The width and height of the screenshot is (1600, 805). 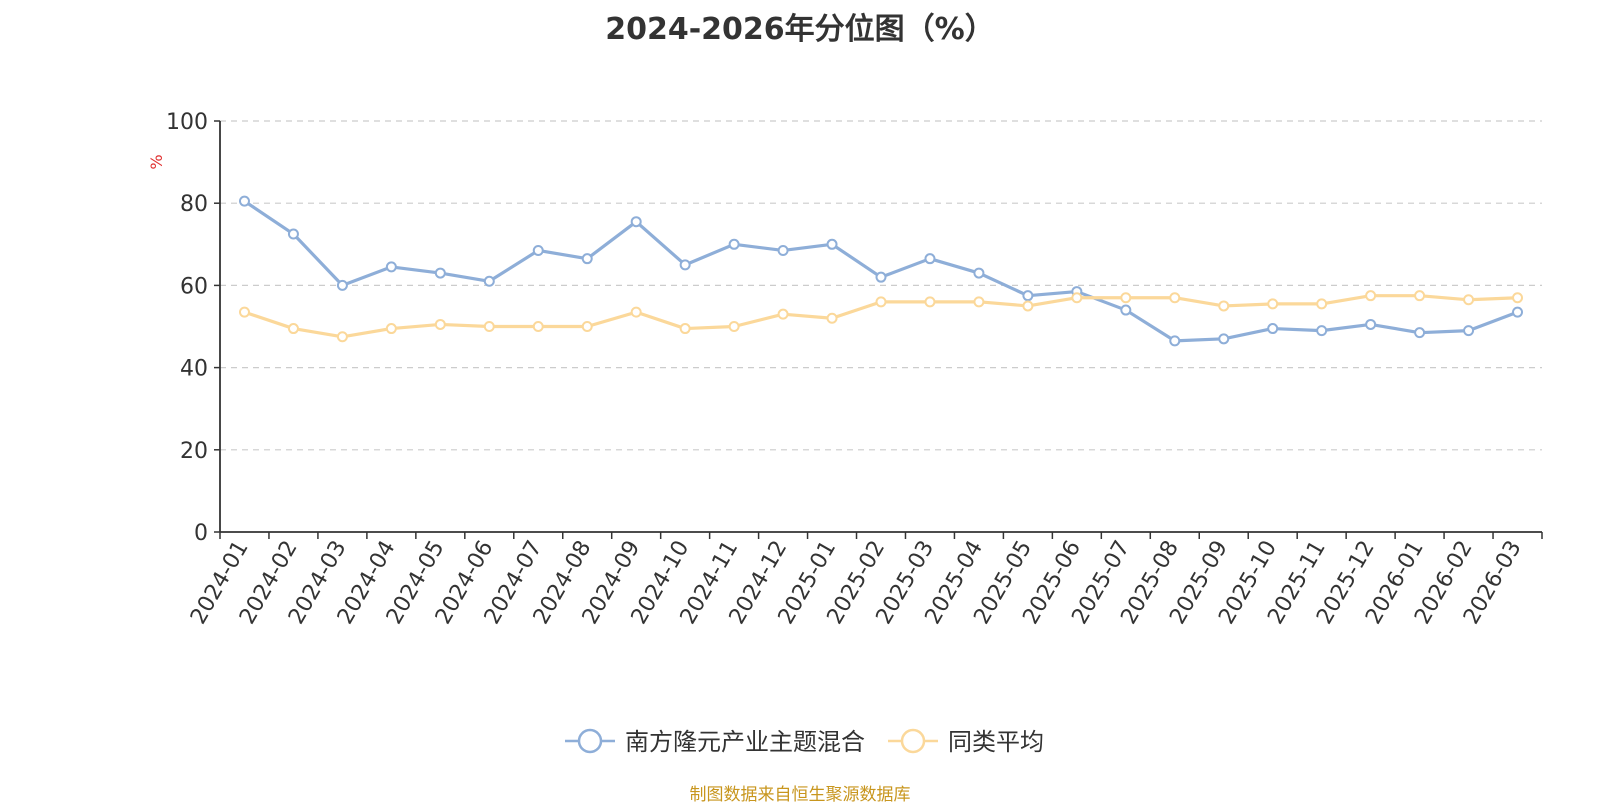 I want to click on y-tick-label: 100, so click(x=187, y=122).